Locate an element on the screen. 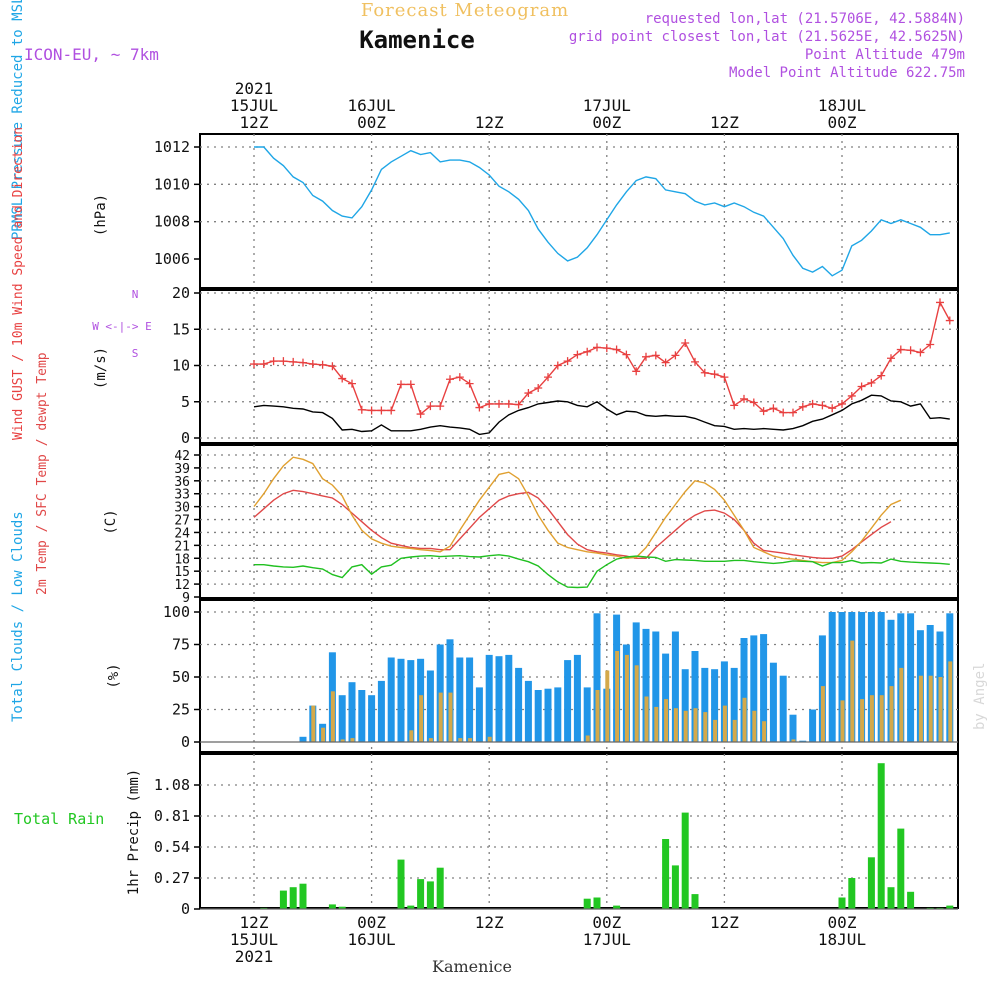 The image size is (1000, 1000). bottom-time-label: 00Z is located at coordinates (606, 922).